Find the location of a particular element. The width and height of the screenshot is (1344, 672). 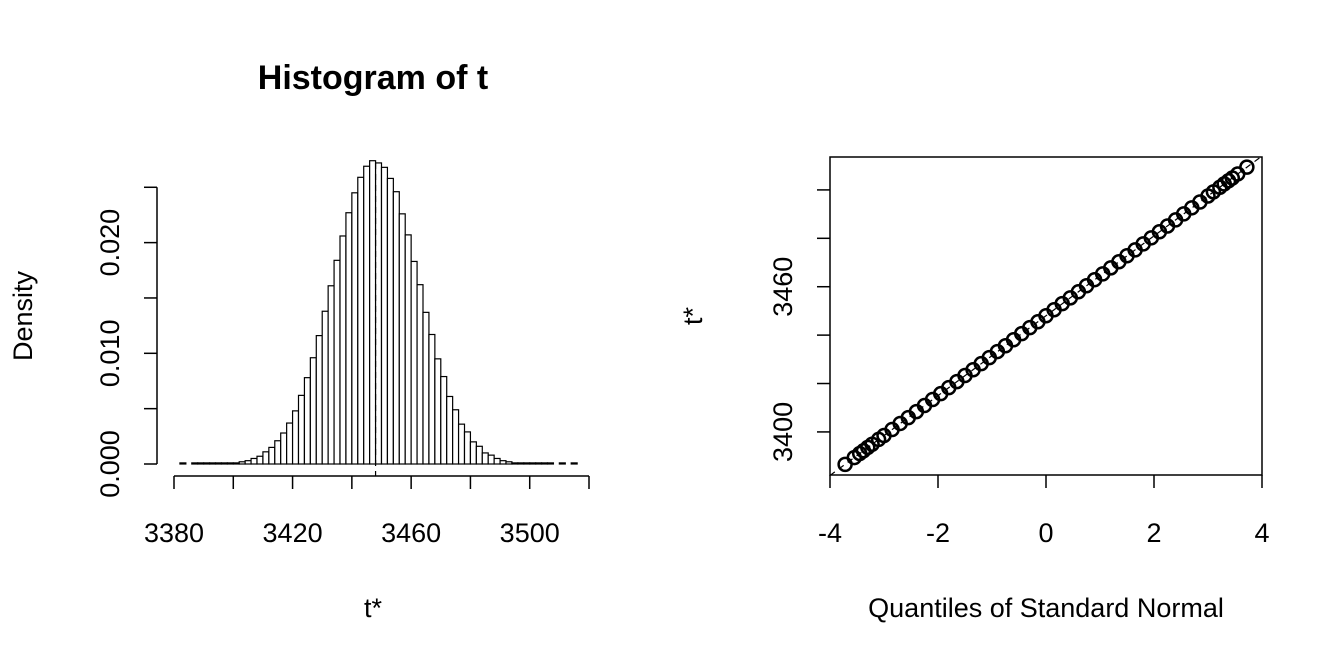

y-tick-label: 0.010 is located at coordinates (110, 354).